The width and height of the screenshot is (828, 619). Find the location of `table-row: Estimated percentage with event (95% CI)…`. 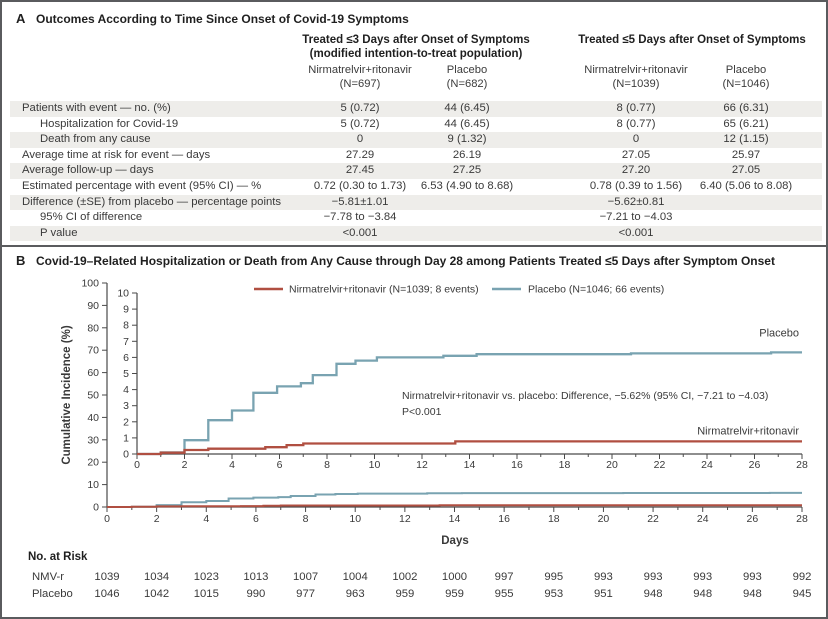

table-row: Estimated percentage with event (95% CI)… is located at coordinates (416, 187).